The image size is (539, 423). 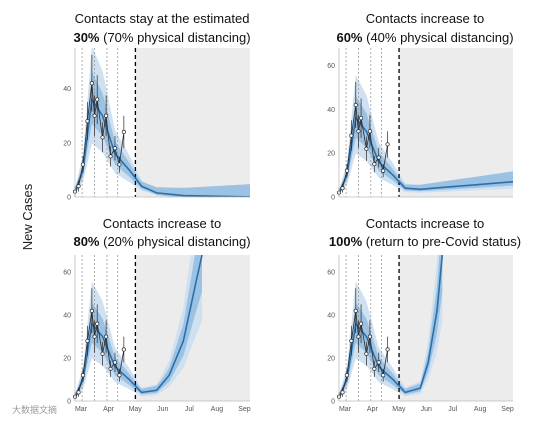 What do you see at coordinates (86, 241) in the screenshot?
I see `panel-title-bold: 80%` at bounding box center [86, 241].